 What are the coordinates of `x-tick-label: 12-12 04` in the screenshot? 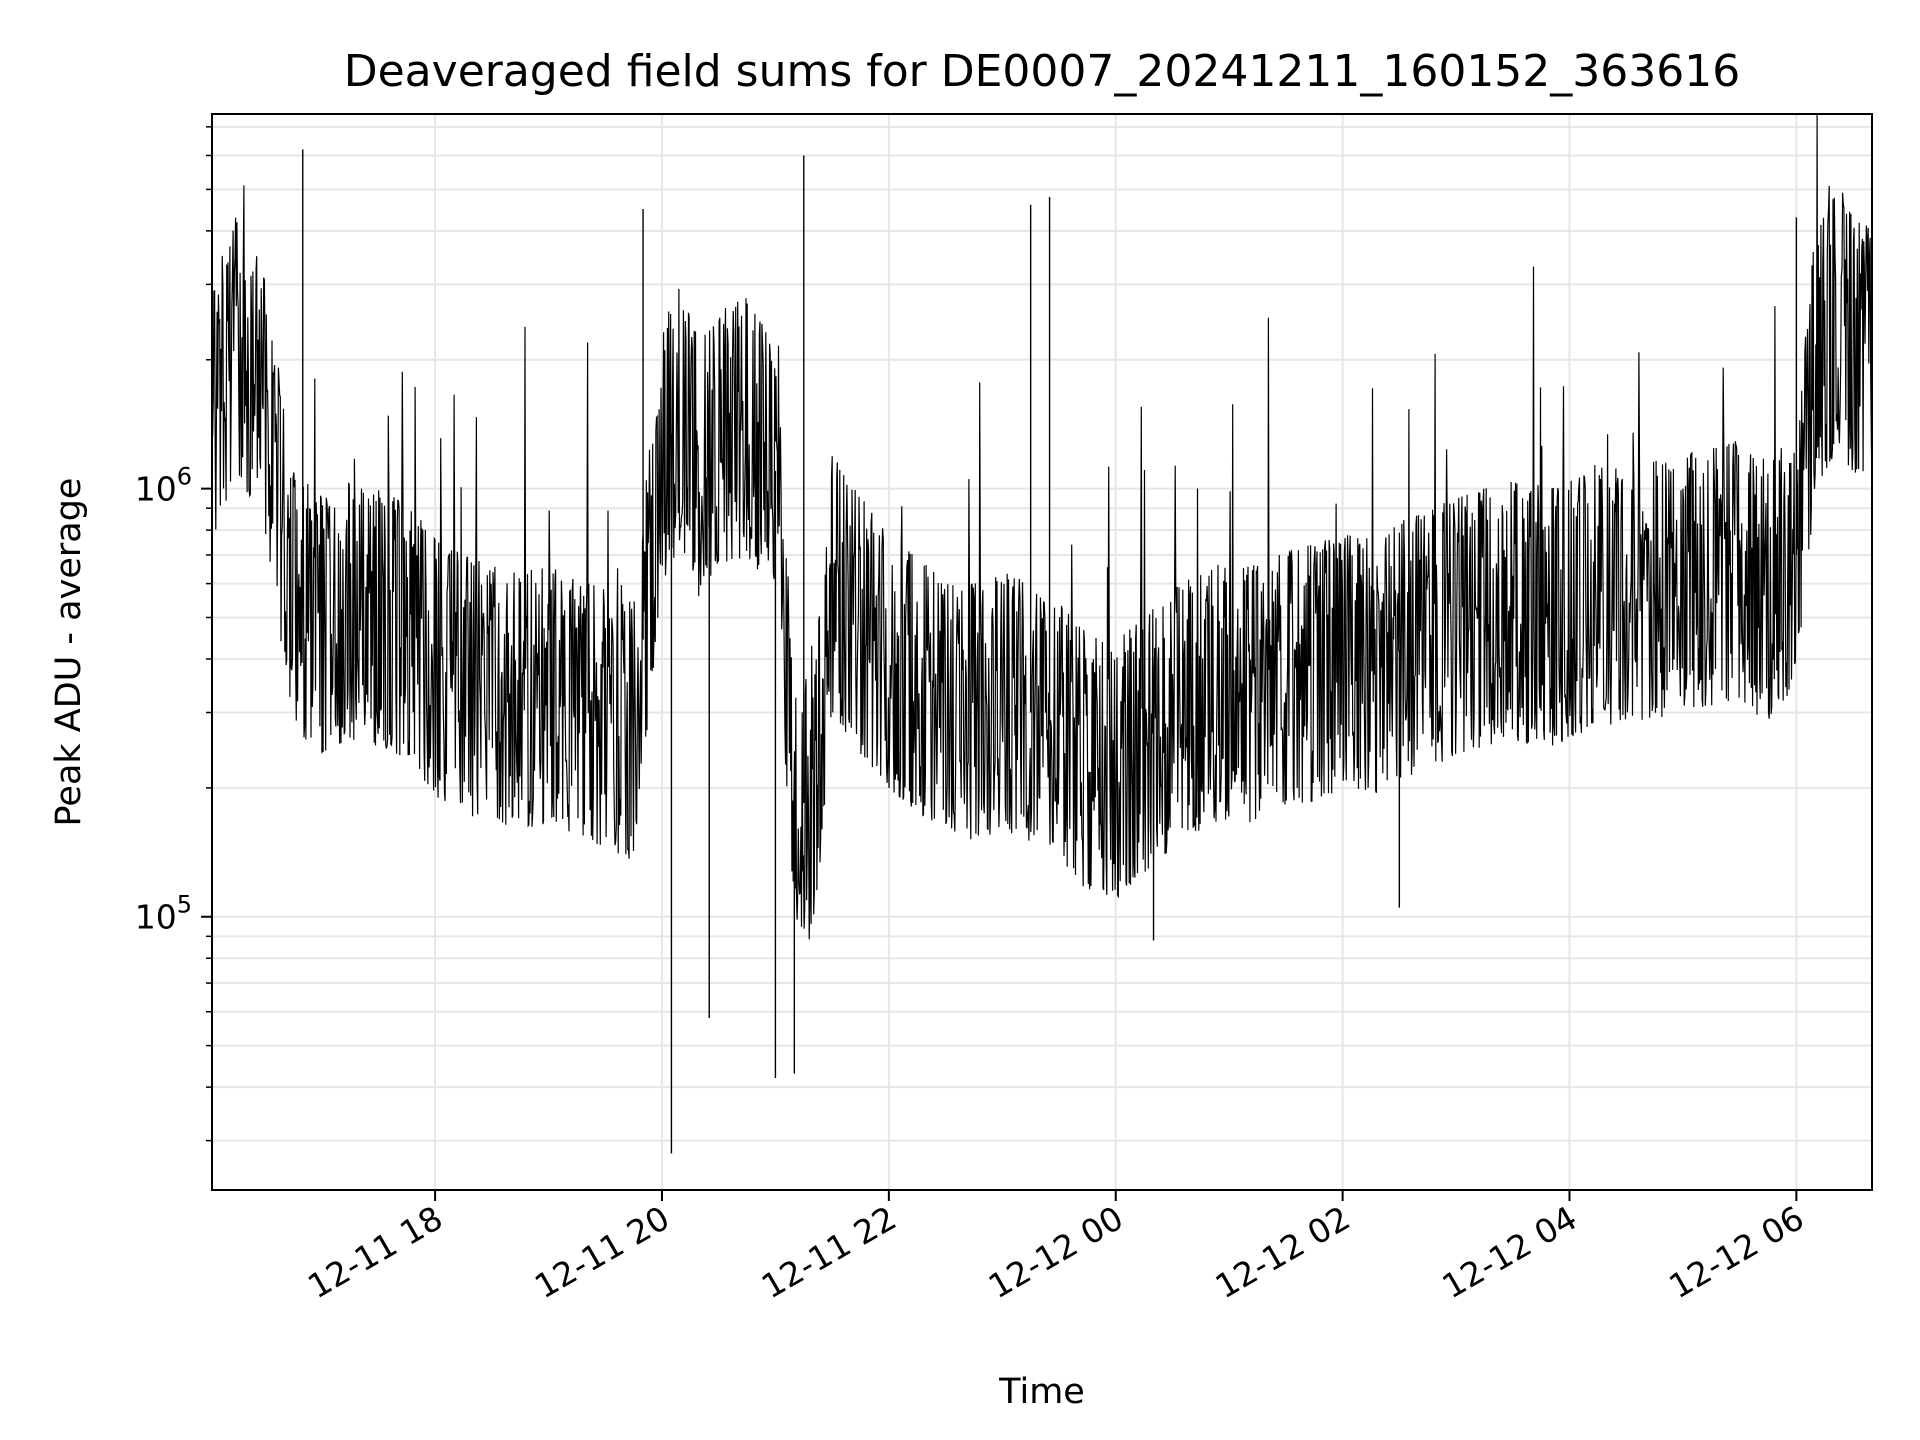 It's located at (1509, 1252).